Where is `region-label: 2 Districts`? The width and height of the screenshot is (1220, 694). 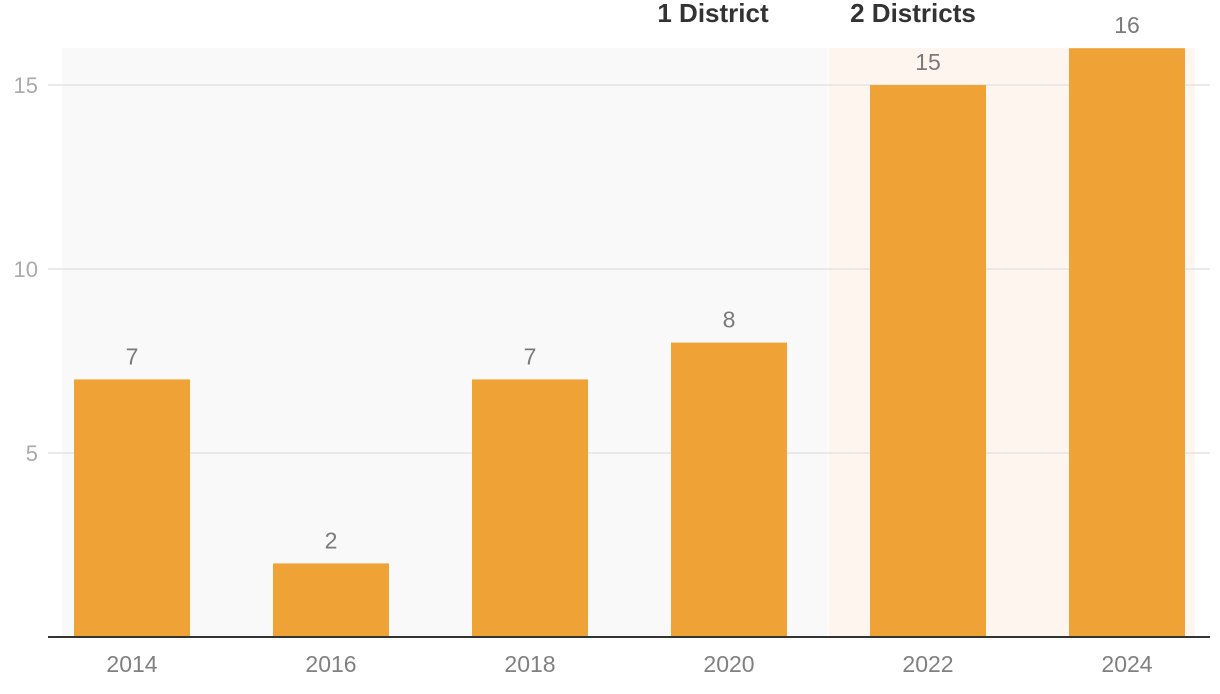
region-label: 2 Districts is located at coordinates (913, 14).